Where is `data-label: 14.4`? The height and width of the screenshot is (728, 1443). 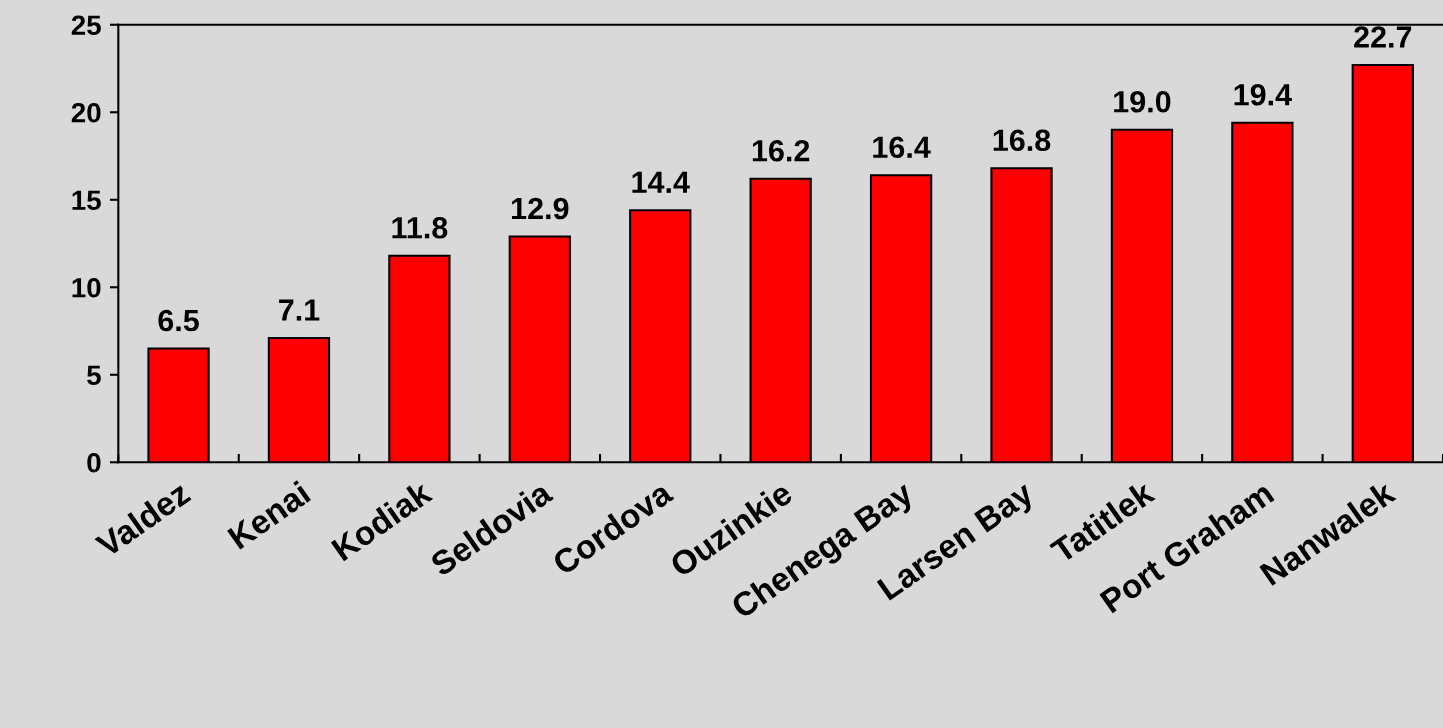
data-label: 14.4 is located at coordinates (661, 182).